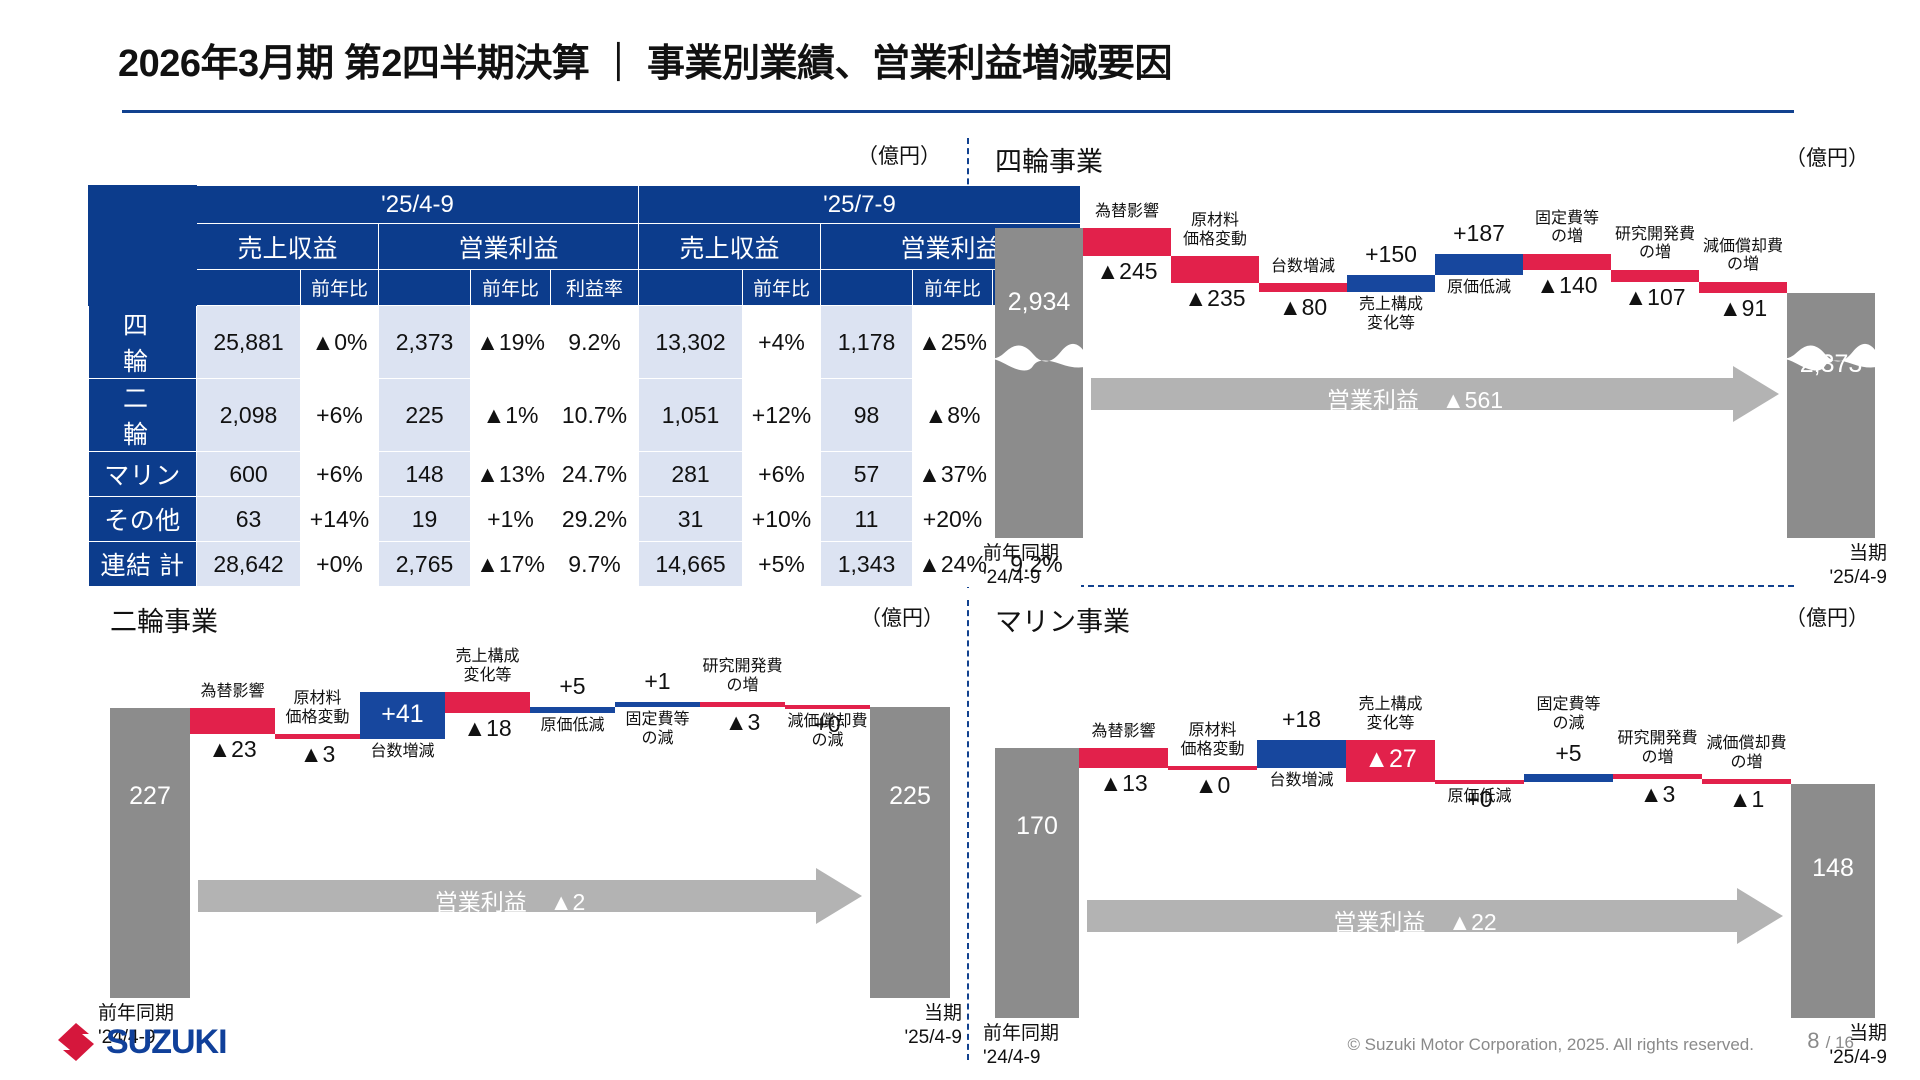 The width and height of the screenshot is (1920, 1080). Describe the element at coordinates (510, 342) in the screenshot. I see `table-cell-h1-op-yoy: ▲19%` at that location.